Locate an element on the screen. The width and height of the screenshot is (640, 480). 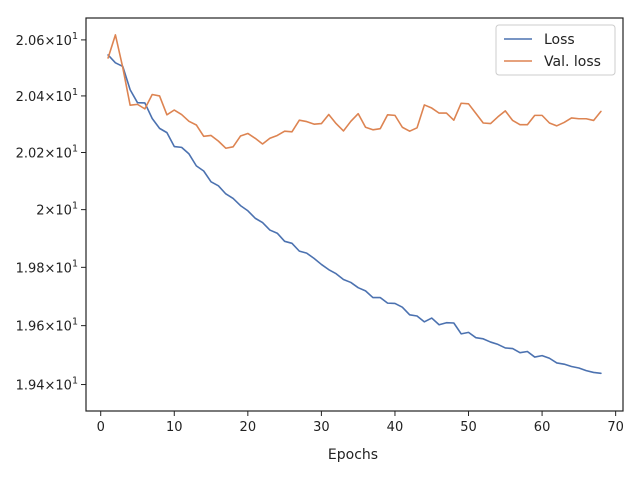
legend-label-loss: Loss is located at coordinates (559, 40).